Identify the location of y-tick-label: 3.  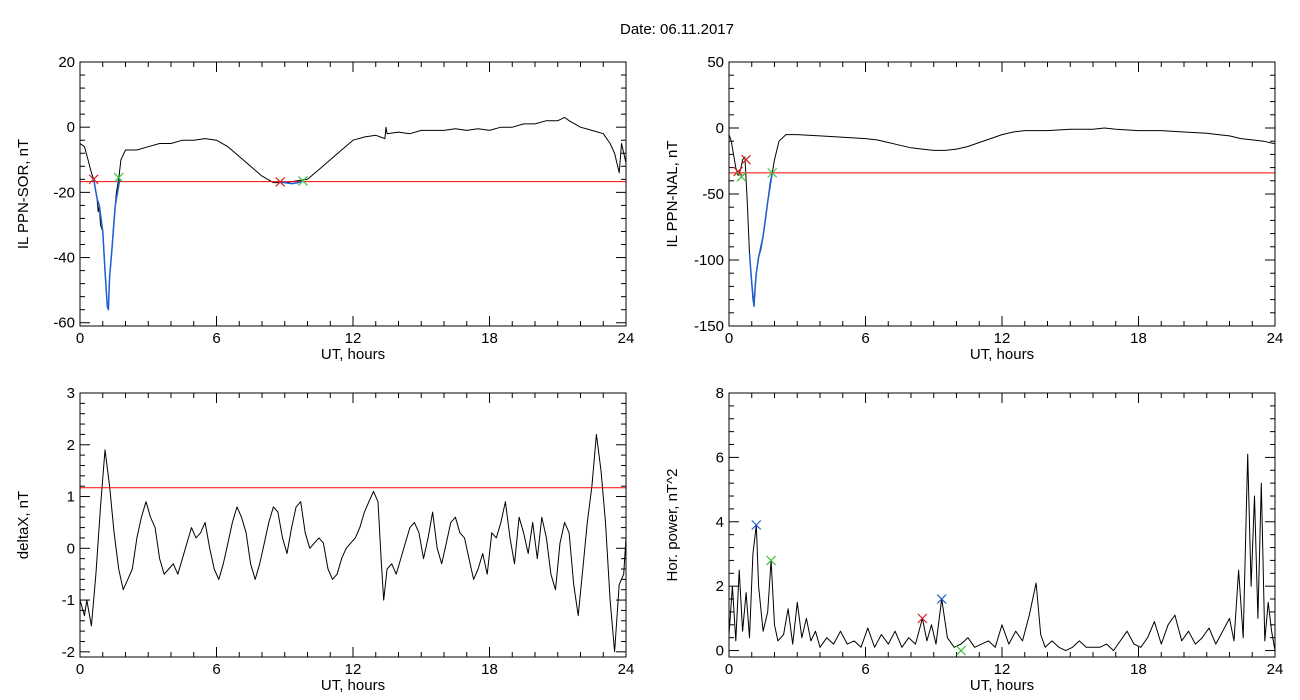
(71, 393).